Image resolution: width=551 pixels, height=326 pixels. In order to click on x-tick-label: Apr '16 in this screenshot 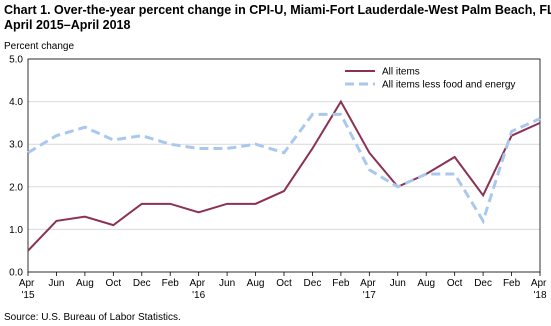, I will do `click(198, 289)`.